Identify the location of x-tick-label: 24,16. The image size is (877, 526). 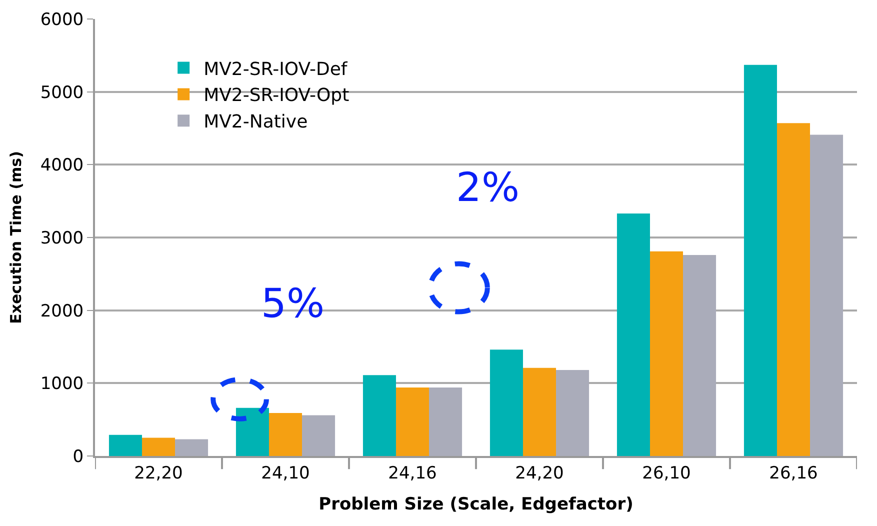
(412, 473).